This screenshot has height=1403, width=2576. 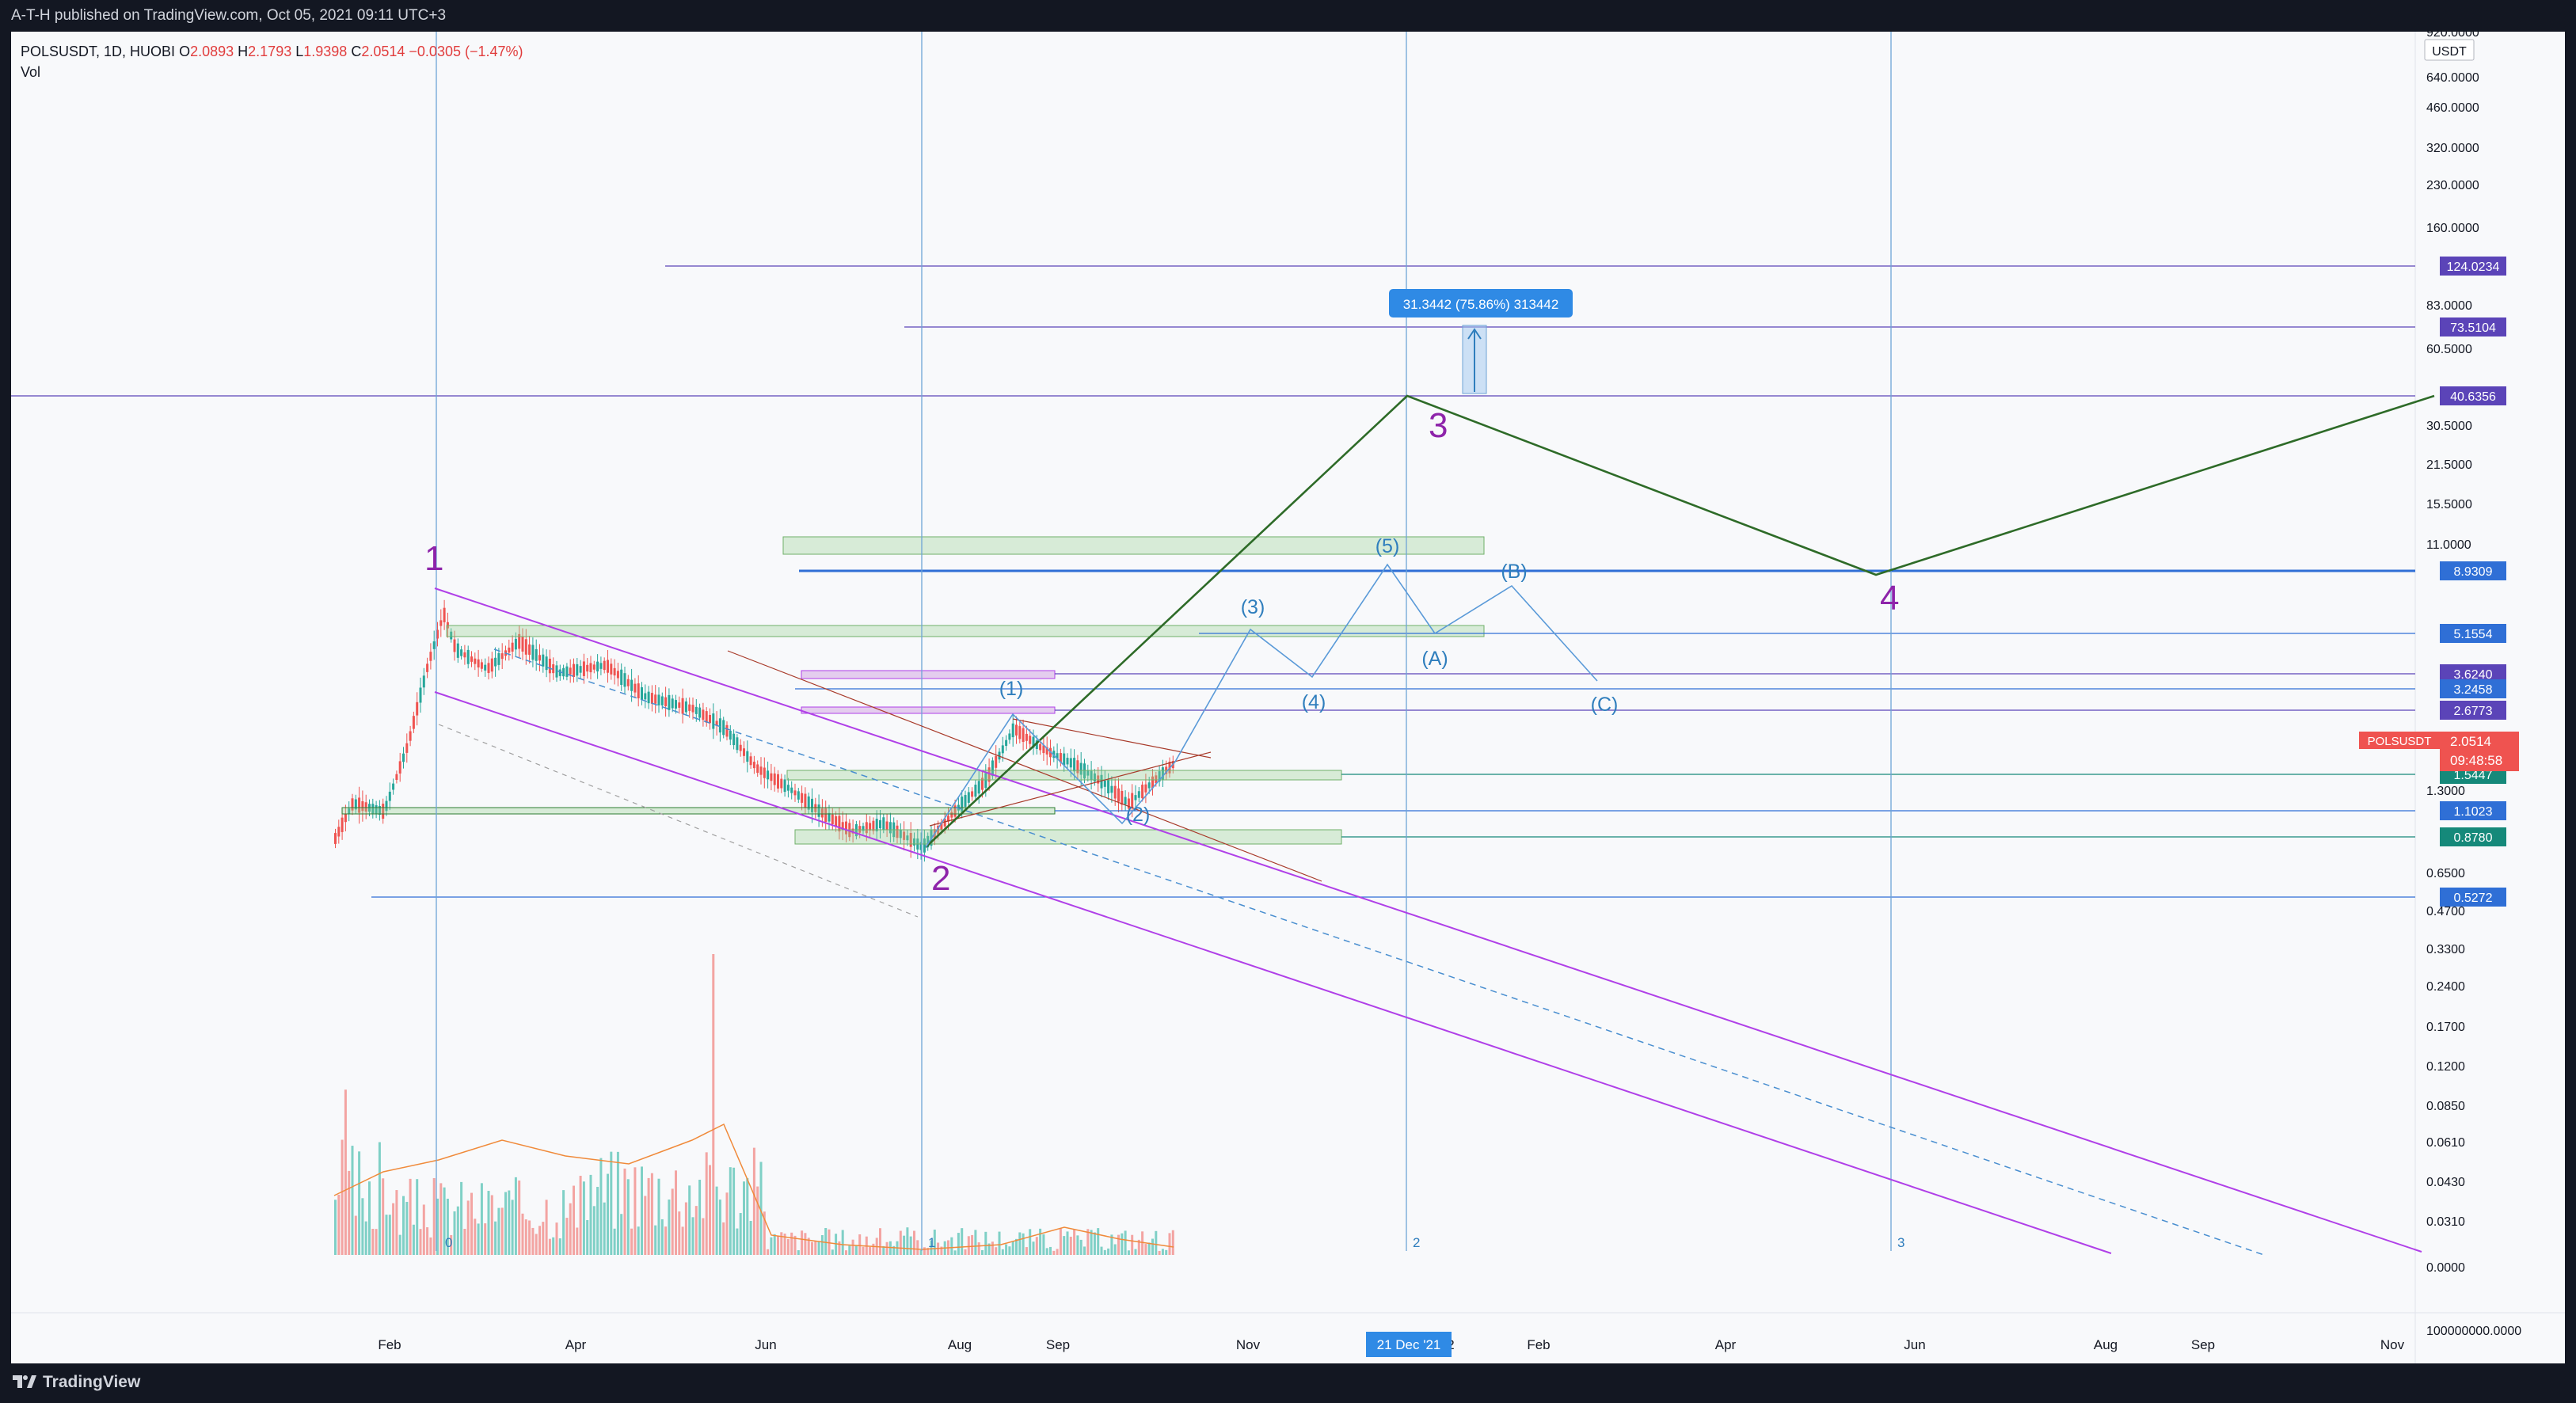 I want to click on price-tick: 640.0000, so click(x=2452, y=78).